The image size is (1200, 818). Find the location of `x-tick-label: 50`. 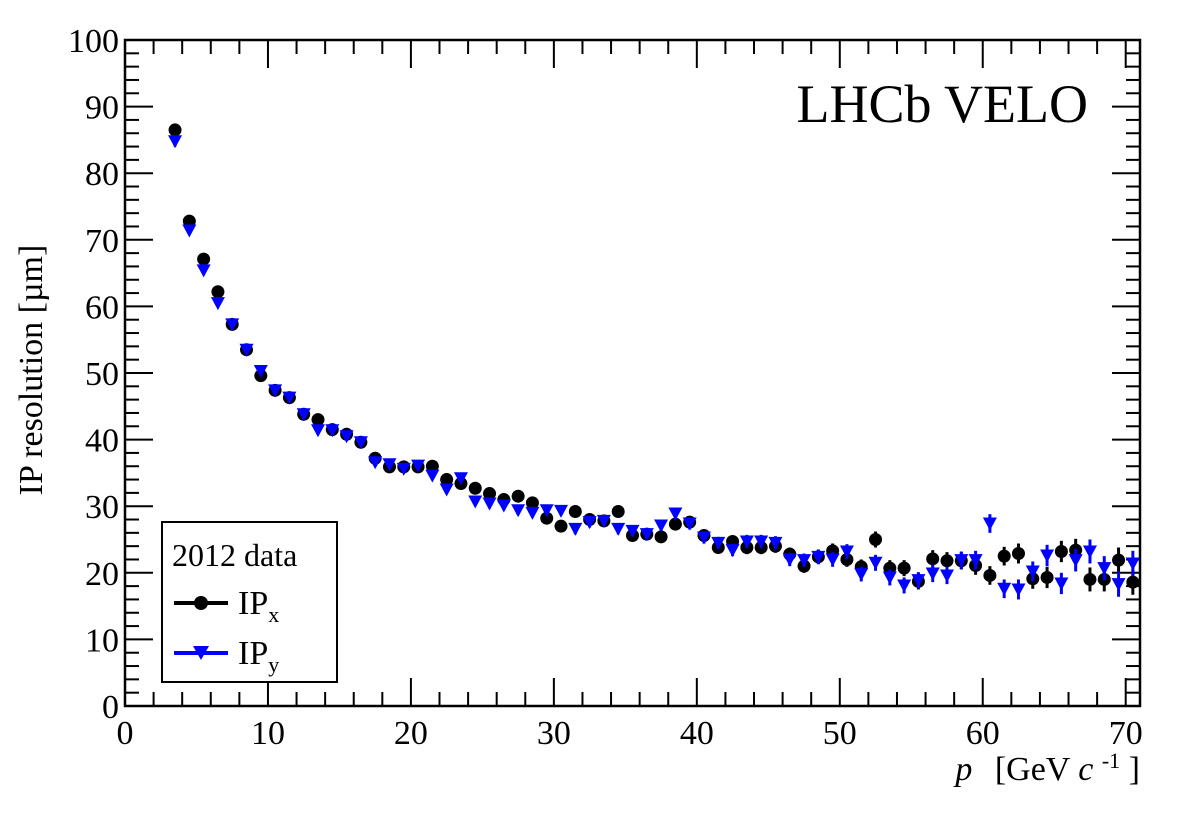

x-tick-label: 50 is located at coordinates (840, 733).